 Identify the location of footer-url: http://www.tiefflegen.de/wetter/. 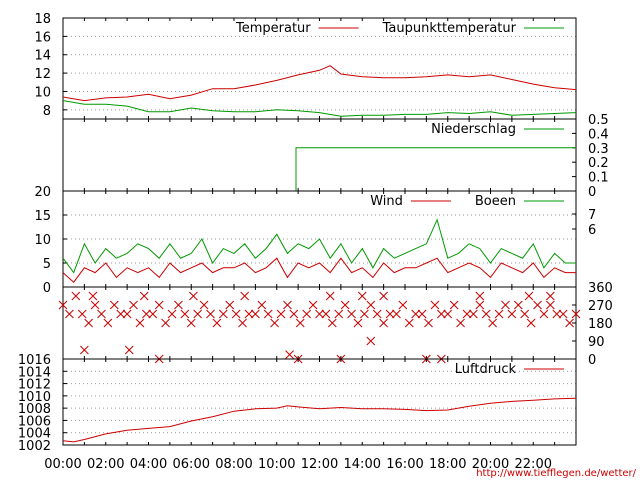
(556, 473).